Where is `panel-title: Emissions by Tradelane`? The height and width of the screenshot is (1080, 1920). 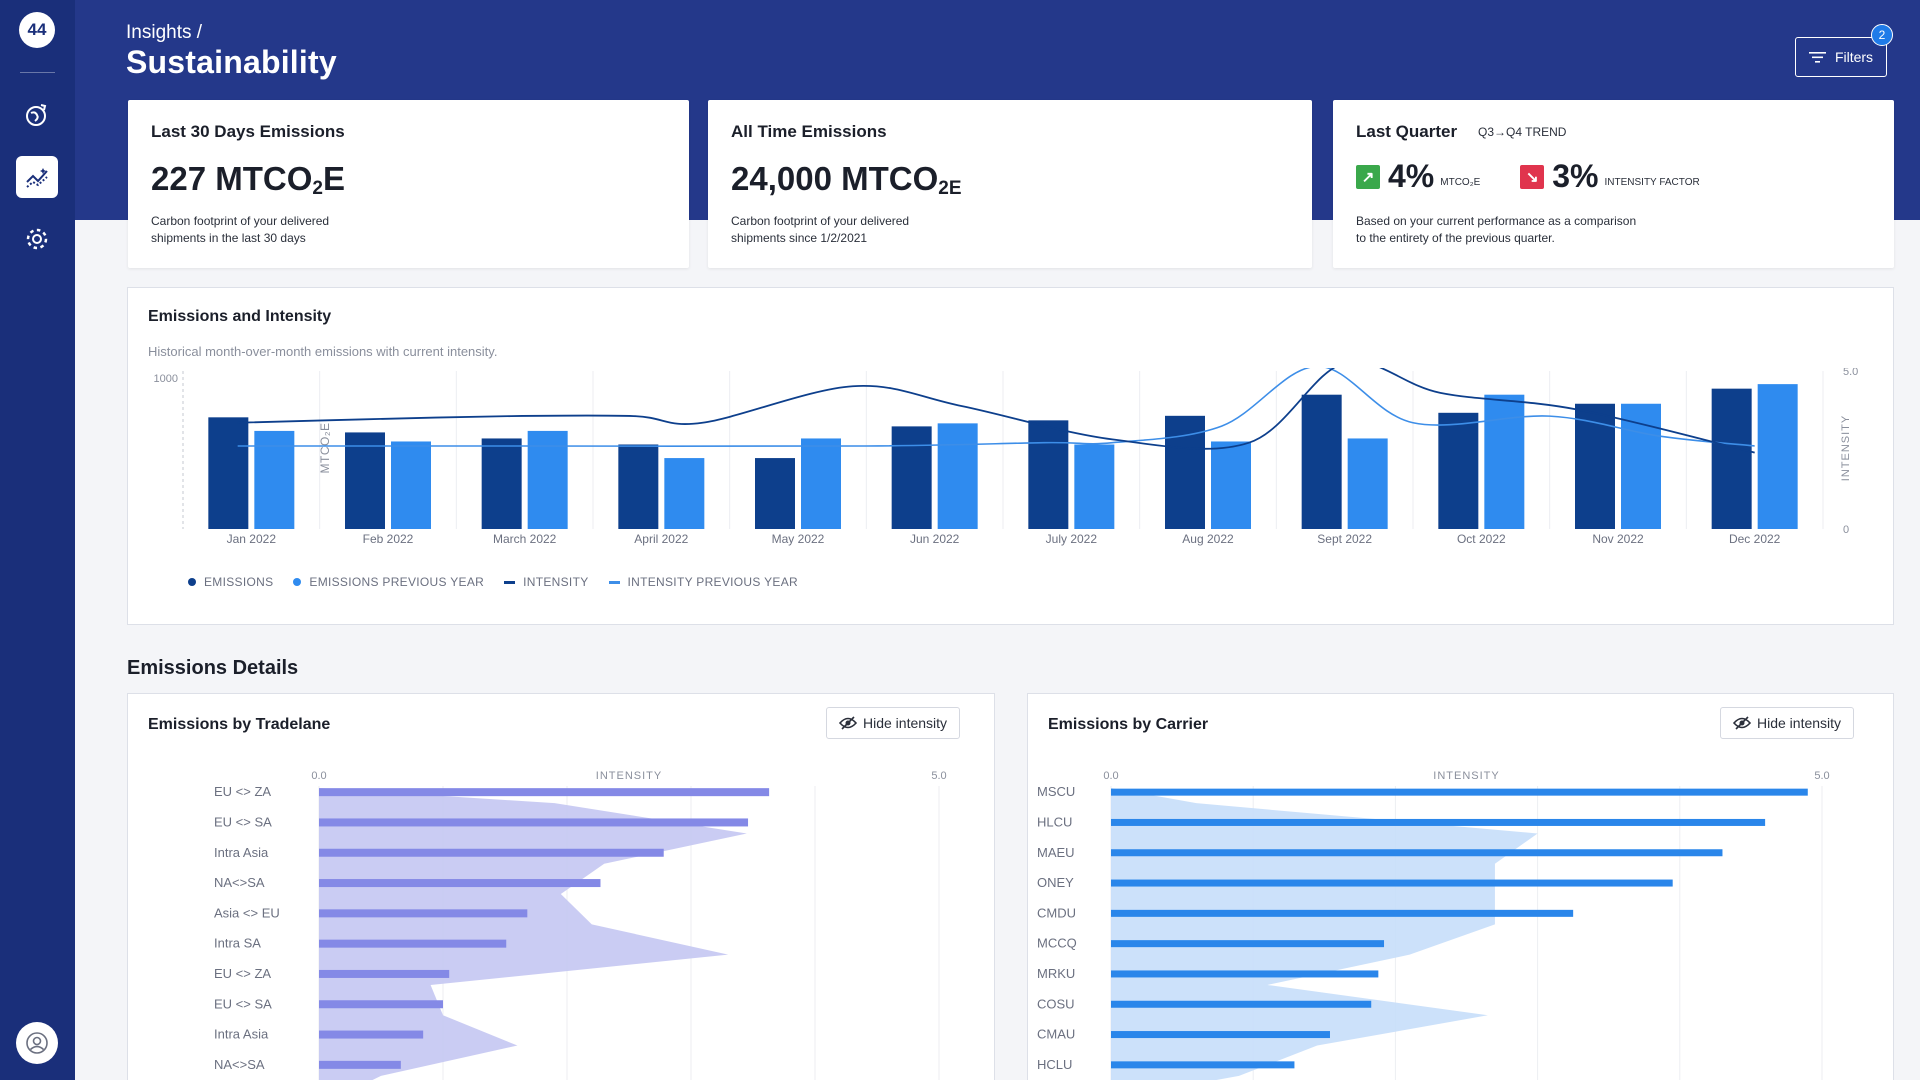
panel-title: Emissions by Tradelane is located at coordinates (239, 724).